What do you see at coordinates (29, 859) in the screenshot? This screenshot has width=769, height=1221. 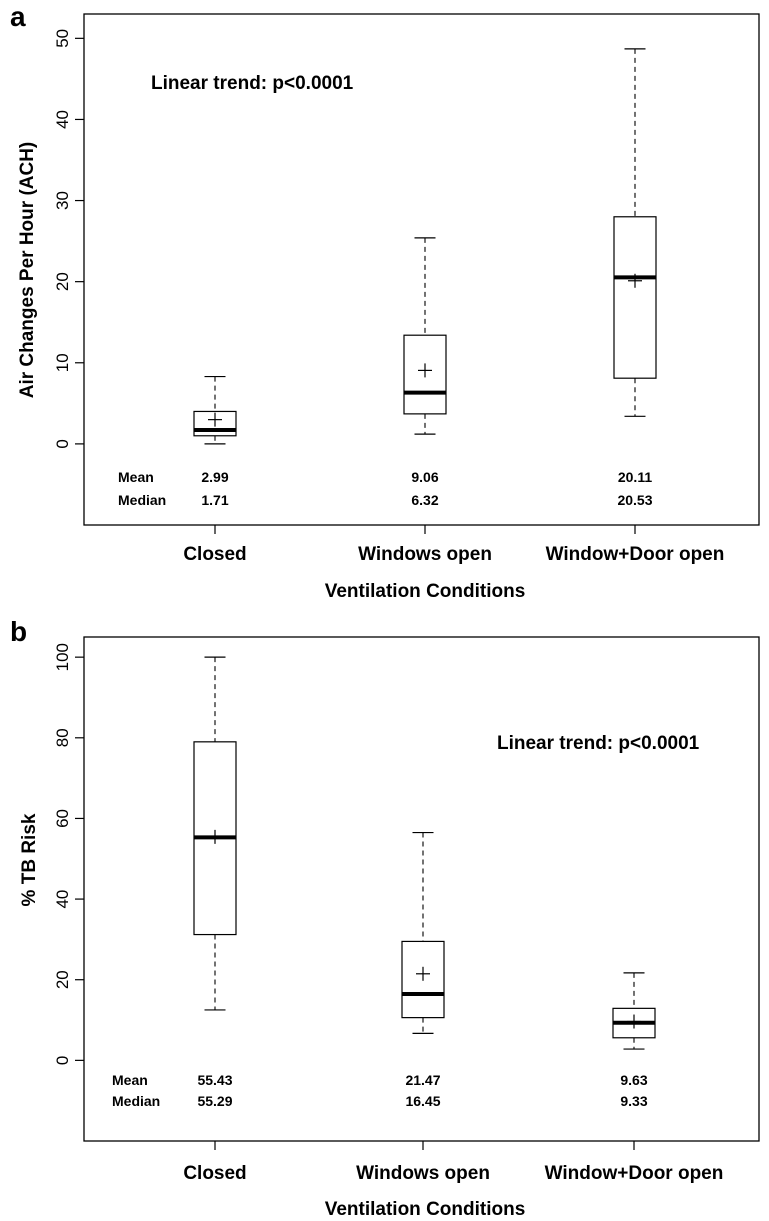 I see `y-axis-title-b: % TB Risk` at bounding box center [29, 859].